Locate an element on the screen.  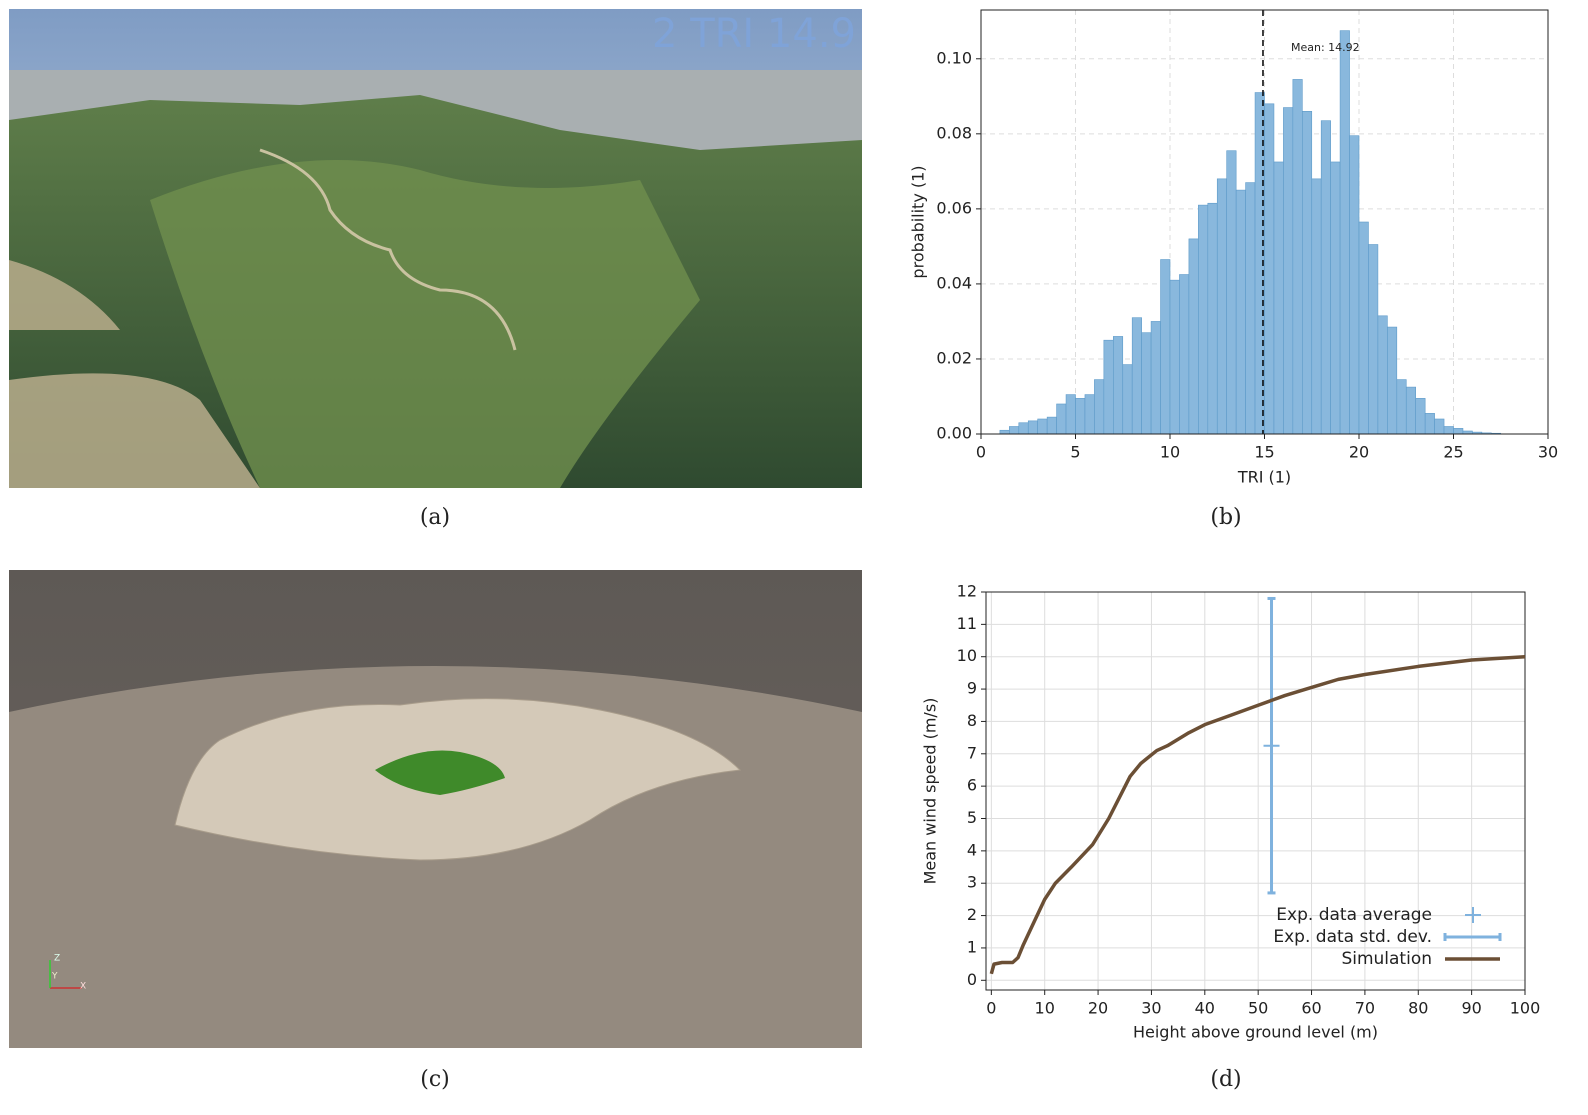
y-tick-label: 10 is located at coordinates (967, 655).